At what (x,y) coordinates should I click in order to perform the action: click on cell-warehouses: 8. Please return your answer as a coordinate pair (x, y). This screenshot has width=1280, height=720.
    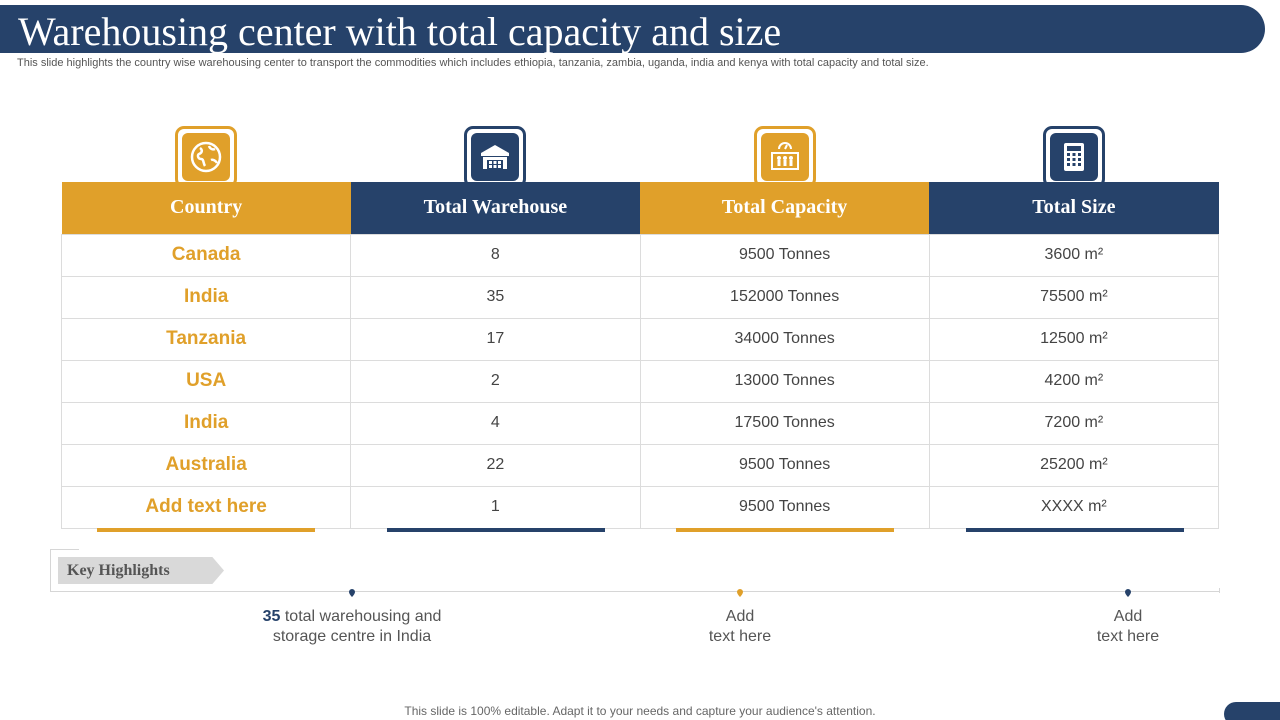
    Looking at the image, I should click on (495, 255).